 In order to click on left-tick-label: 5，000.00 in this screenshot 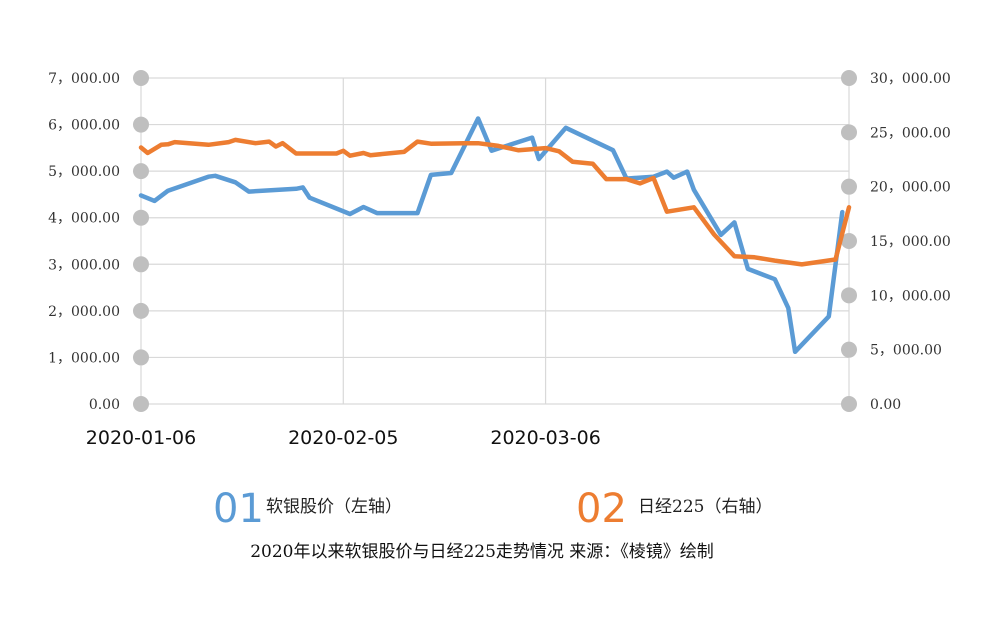, I will do `click(84, 172)`.